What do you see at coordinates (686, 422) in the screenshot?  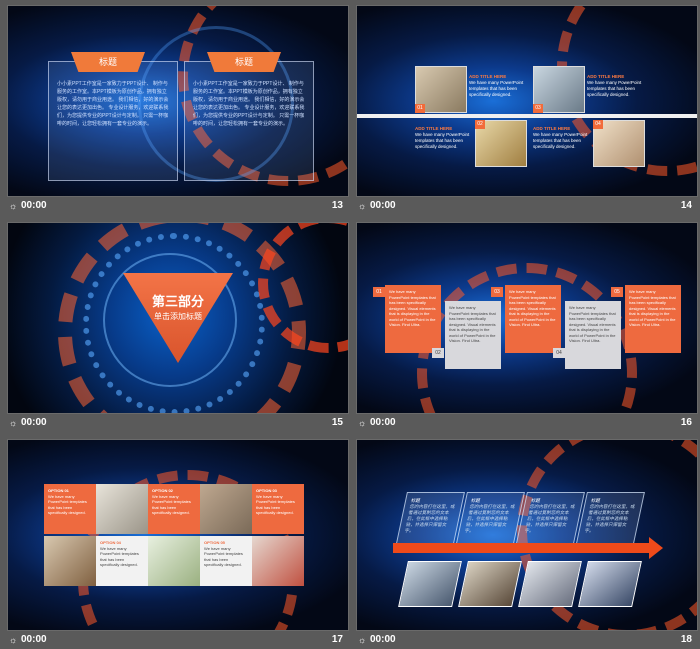 I see `slide-number: 16` at bounding box center [686, 422].